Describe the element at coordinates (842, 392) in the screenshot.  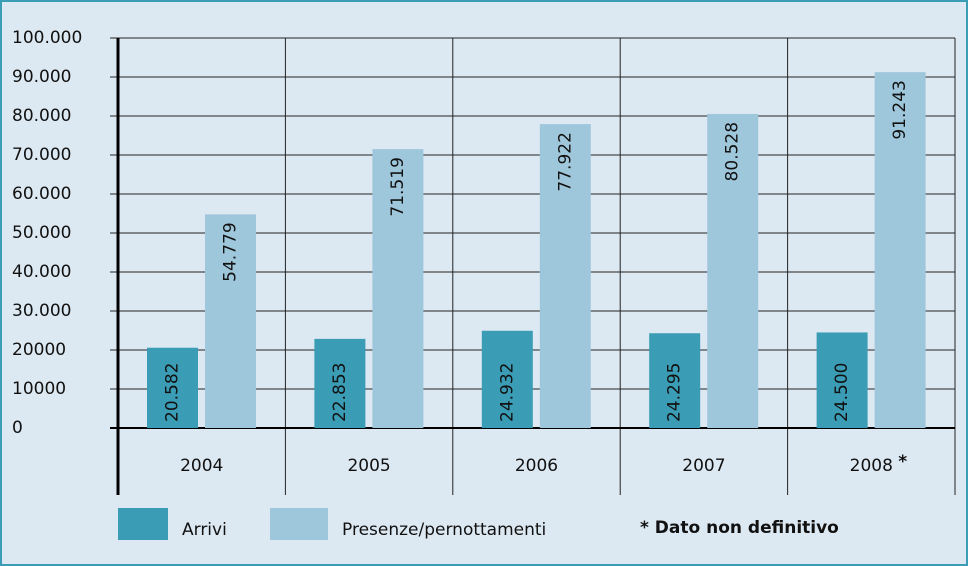
I see `value-label: 24.500` at that location.